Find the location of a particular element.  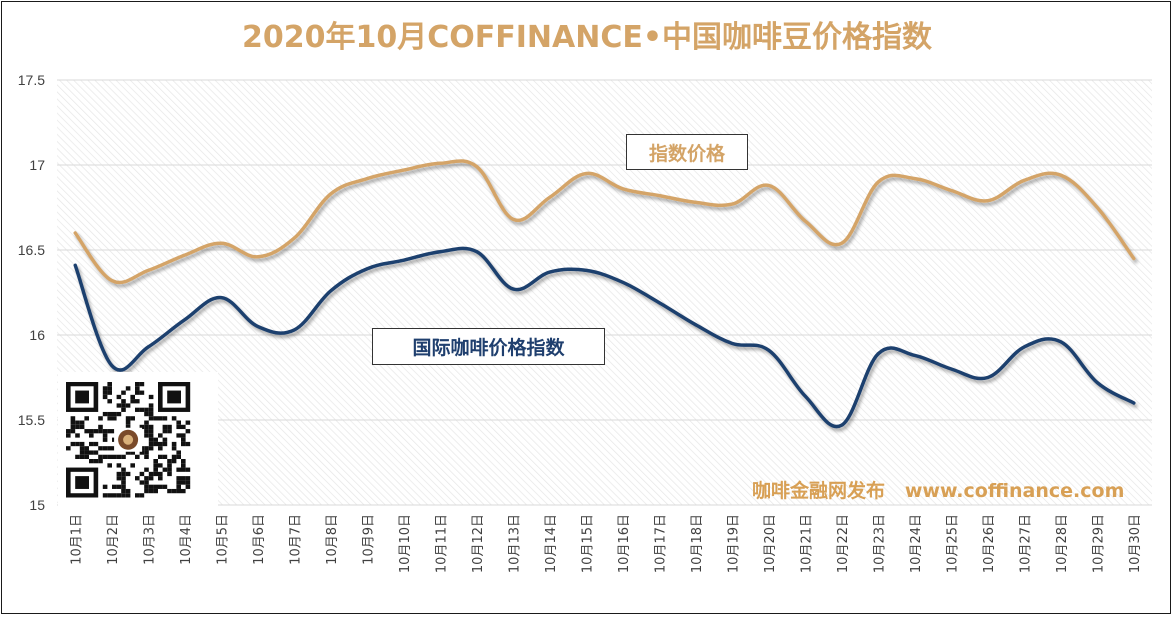

x-tick-label: 10月3日 is located at coordinates (149, 539).